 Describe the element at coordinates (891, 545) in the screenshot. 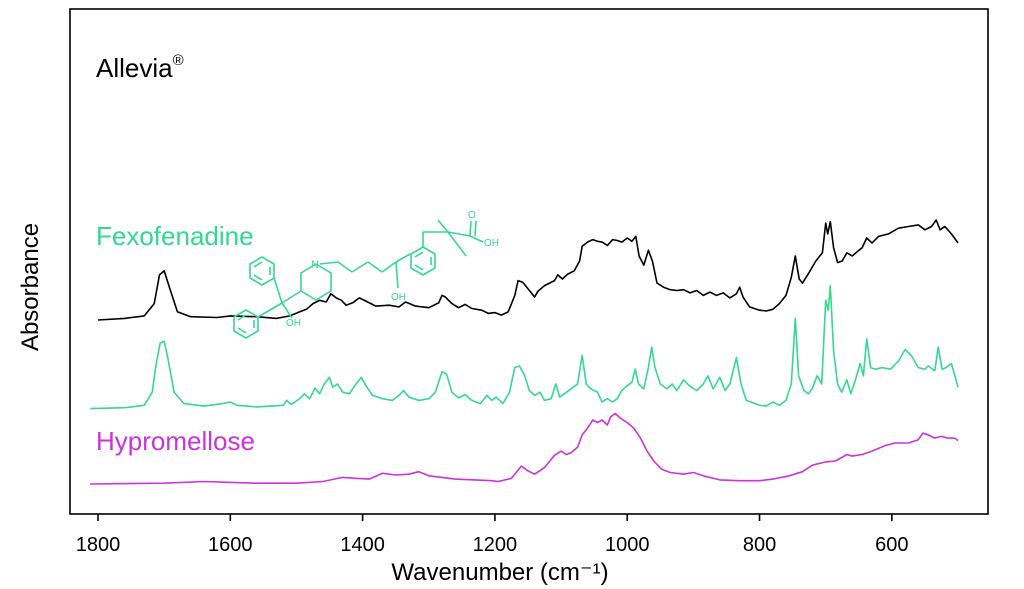

I see `x-tick-label-600: 600` at that location.